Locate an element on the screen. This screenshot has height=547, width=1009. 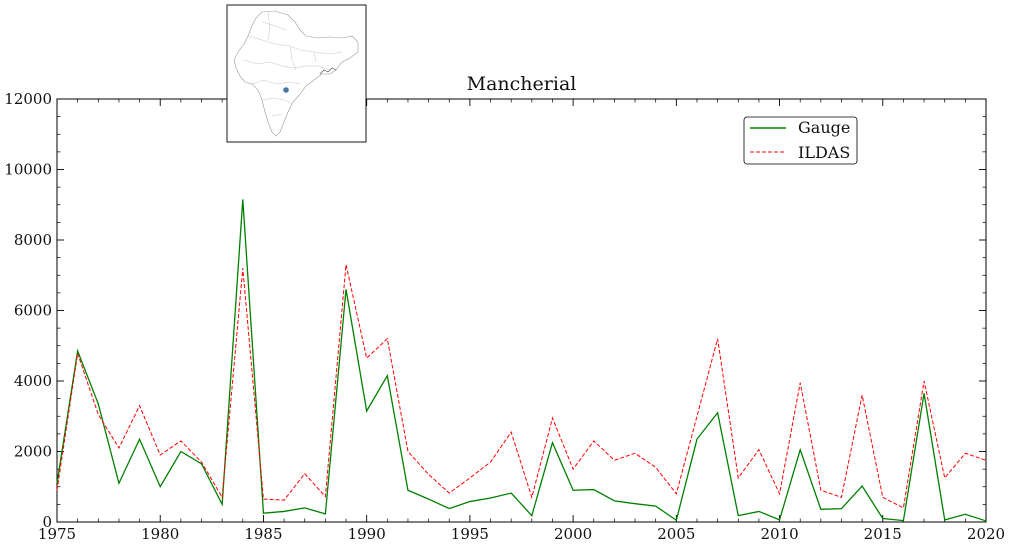
map-internal-borders is located at coordinates (293, 64).